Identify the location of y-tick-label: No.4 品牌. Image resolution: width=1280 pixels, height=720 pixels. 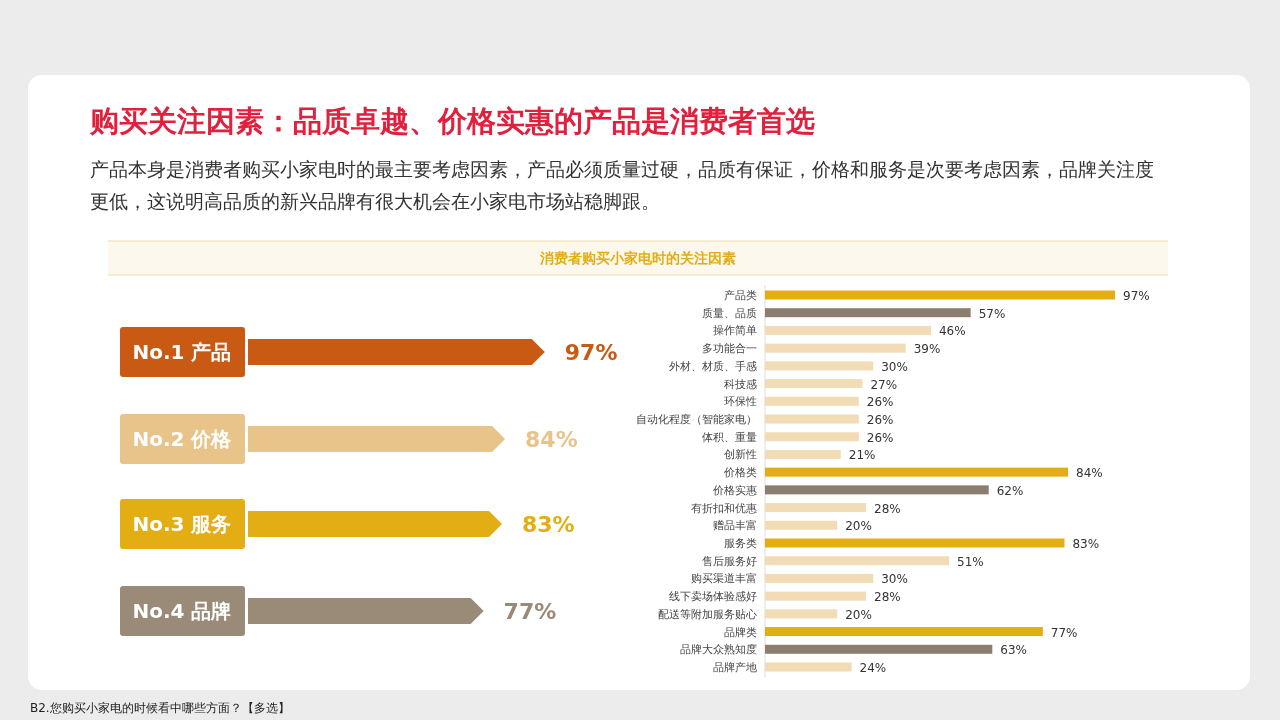
(182, 611).